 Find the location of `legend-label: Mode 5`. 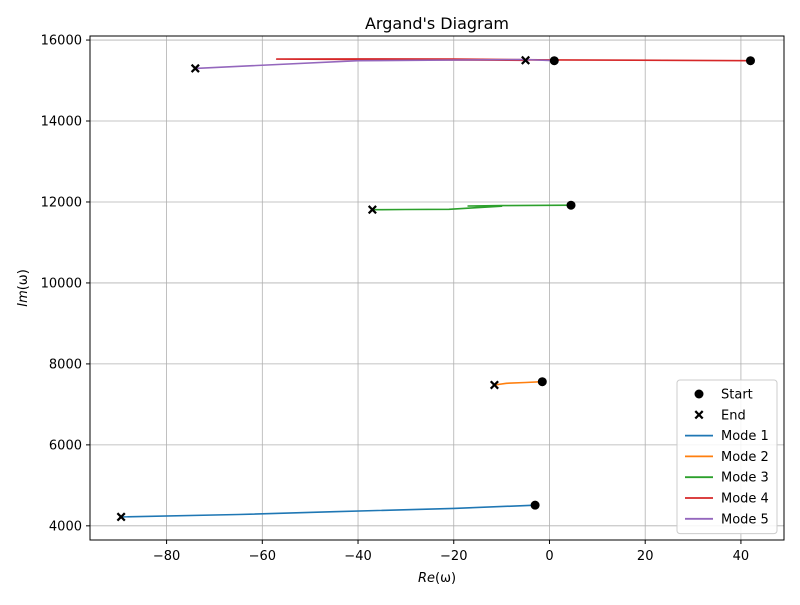

legend-label: Mode 5 is located at coordinates (745, 519).